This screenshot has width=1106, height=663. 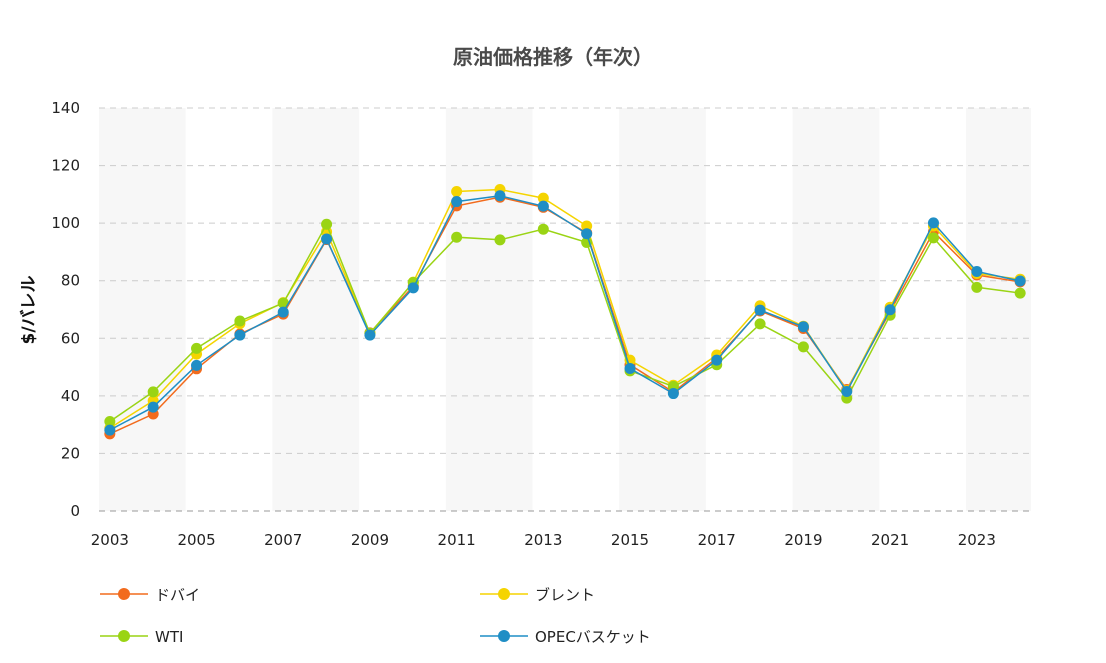 I want to click on legend: ドバイ ブレント WTI OPECバスケット, so click(x=375, y=616).